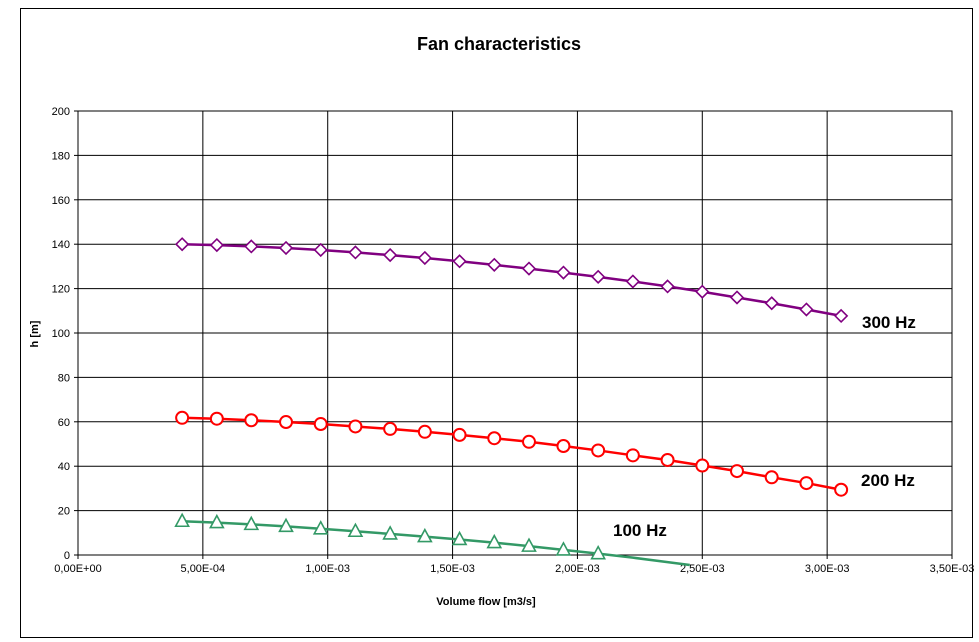 This screenshot has width=979, height=642. Describe the element at coordinates (452, 569) in the screenshot. I see `x-tick-label: 1,50E-03` at that location.